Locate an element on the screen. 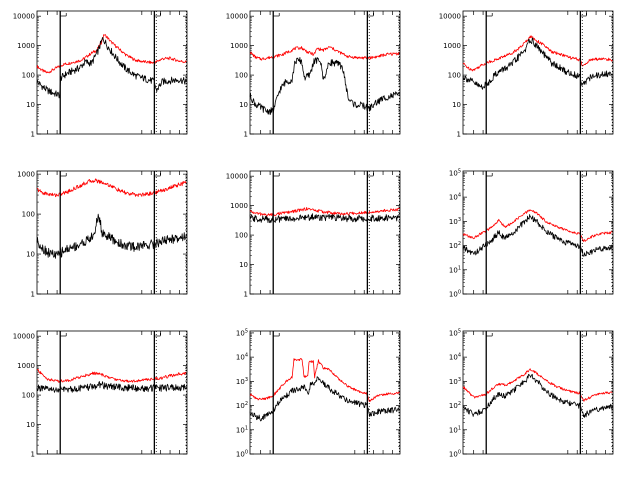 Image resolution: width=640 pixels, height=485 pixels. chart-det-5: 1 10 100 1000 10000 is located at coordinates (313, 234).